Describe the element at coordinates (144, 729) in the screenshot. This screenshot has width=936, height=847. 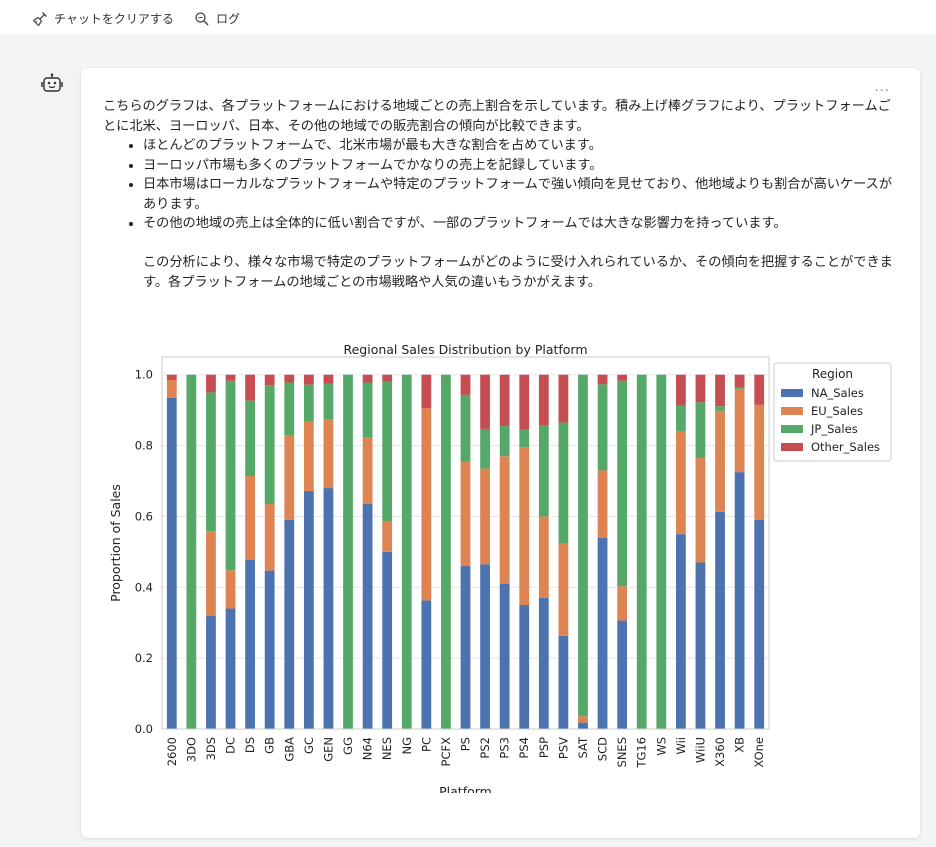
I see `y-tick-label: 0.0` at that location.